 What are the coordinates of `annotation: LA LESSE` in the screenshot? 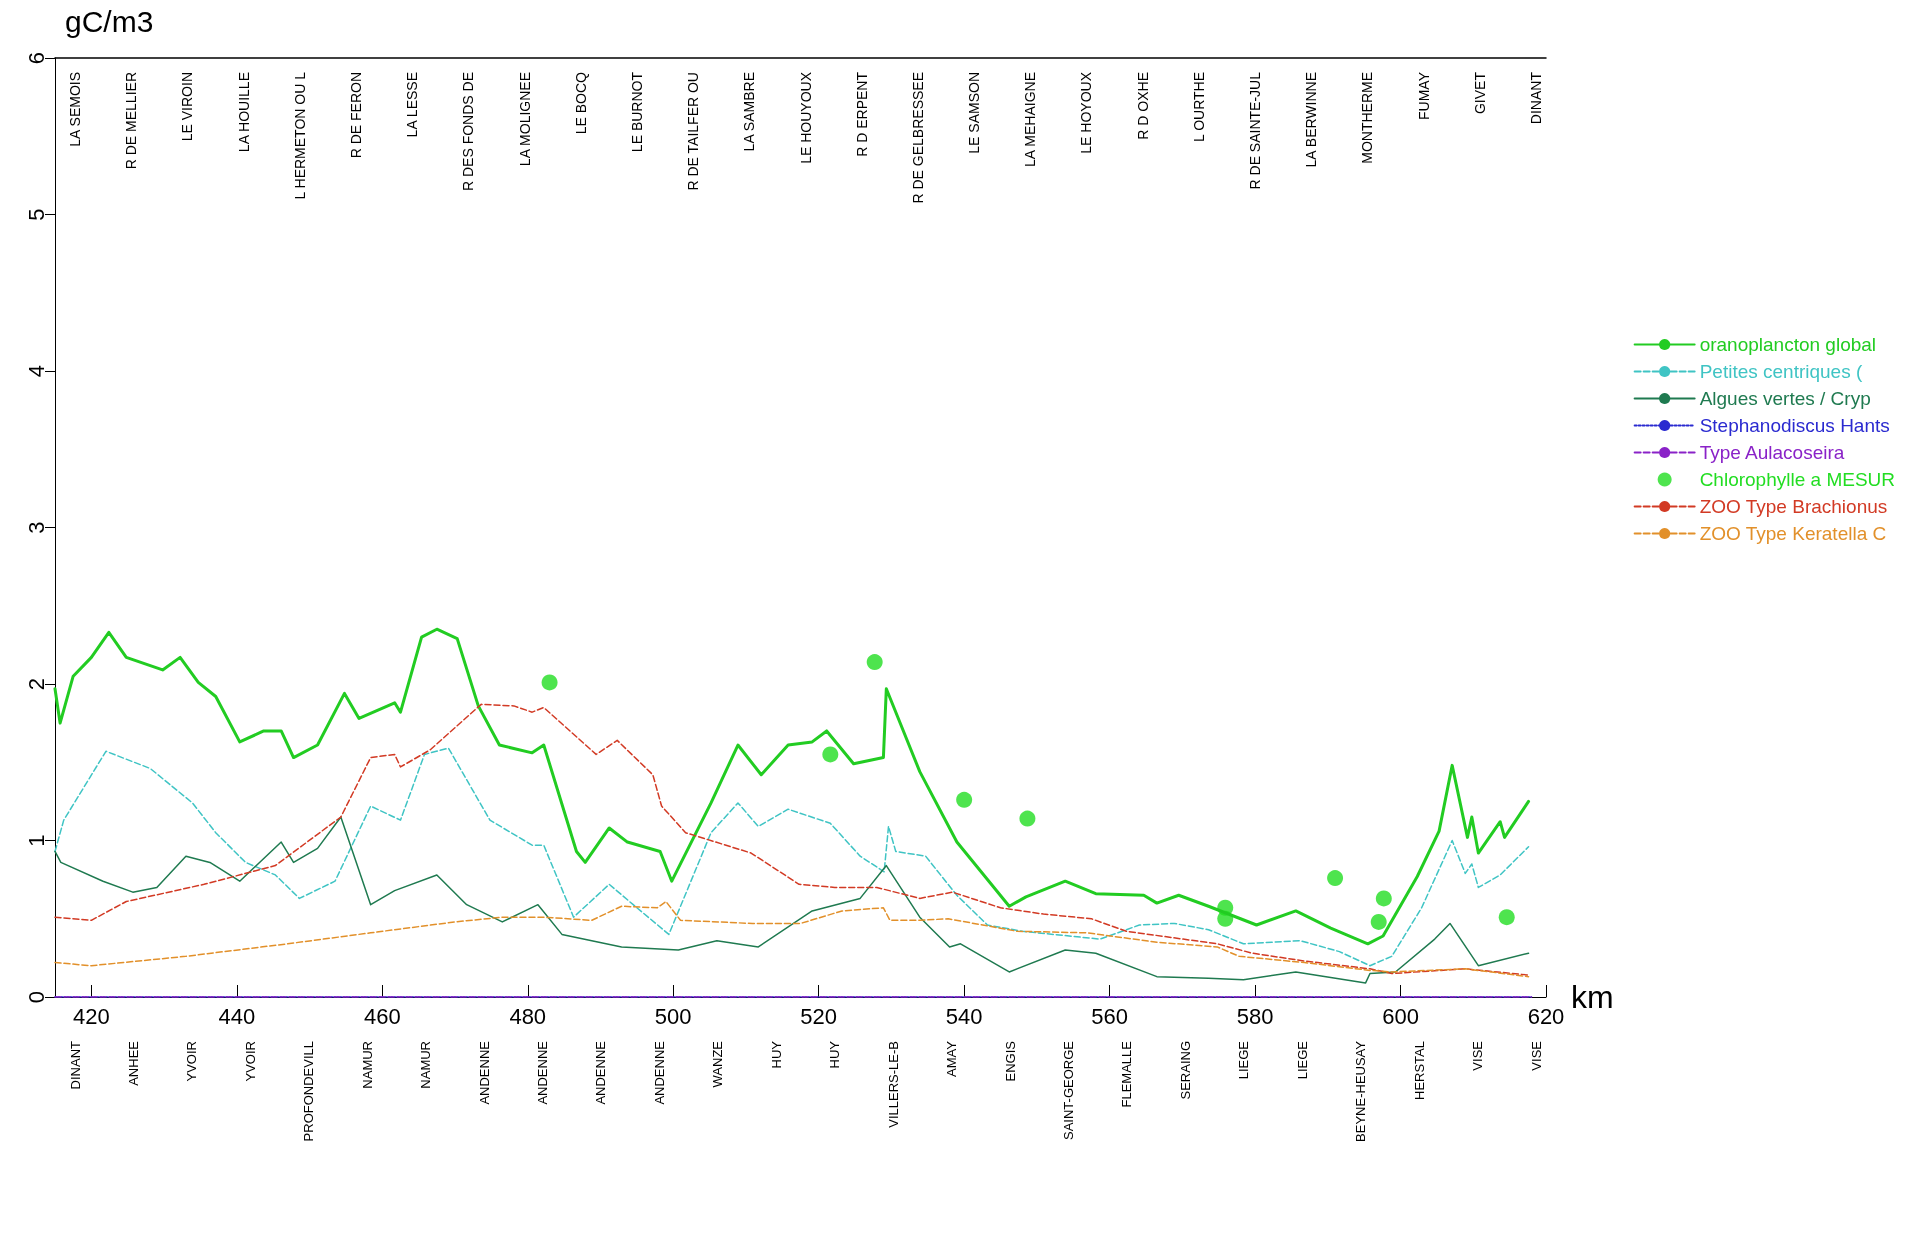 It's located at (412, 105).